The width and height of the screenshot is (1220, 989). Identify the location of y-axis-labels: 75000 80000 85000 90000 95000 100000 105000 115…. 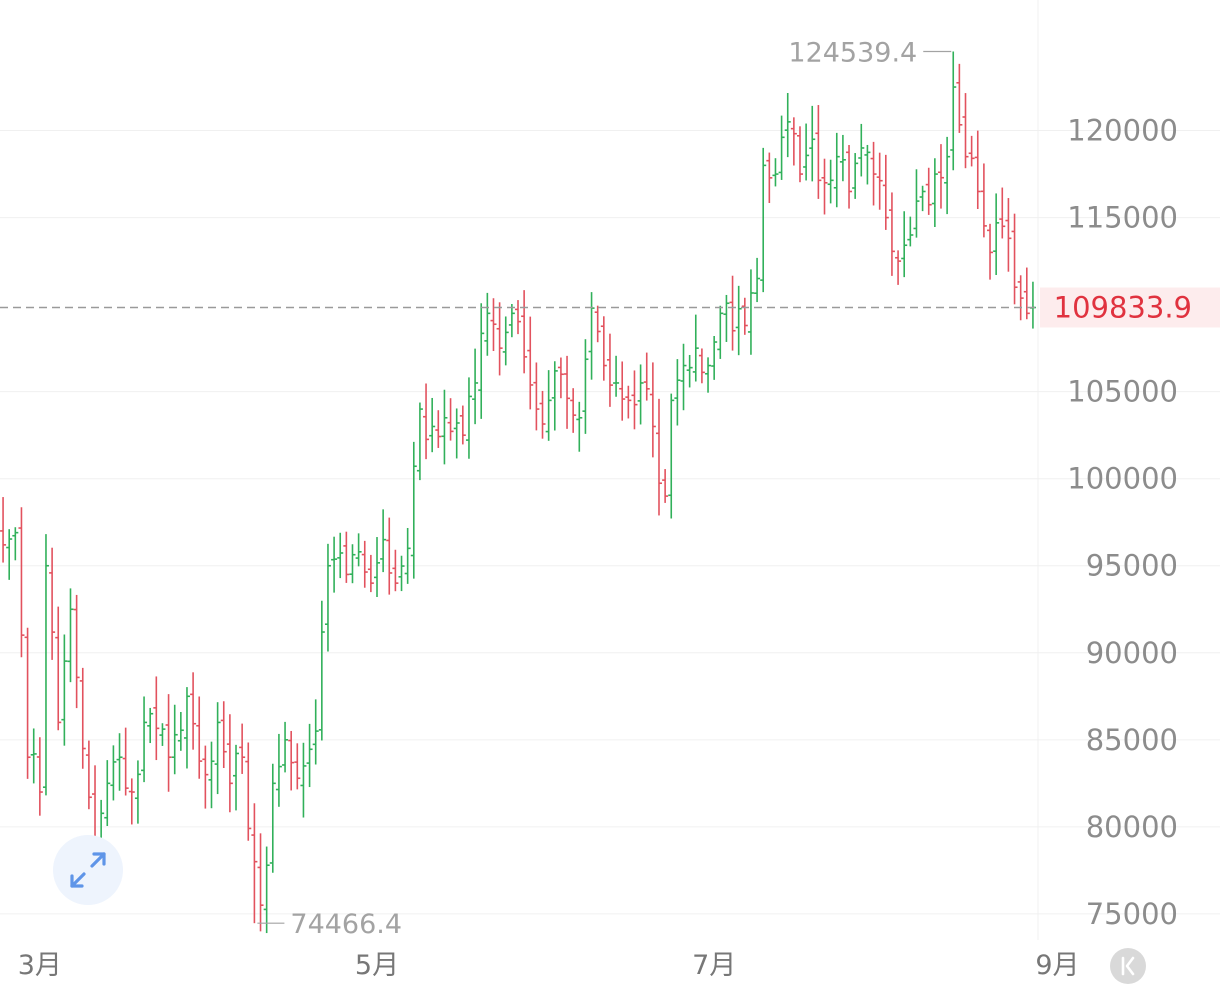
(1122, 522).